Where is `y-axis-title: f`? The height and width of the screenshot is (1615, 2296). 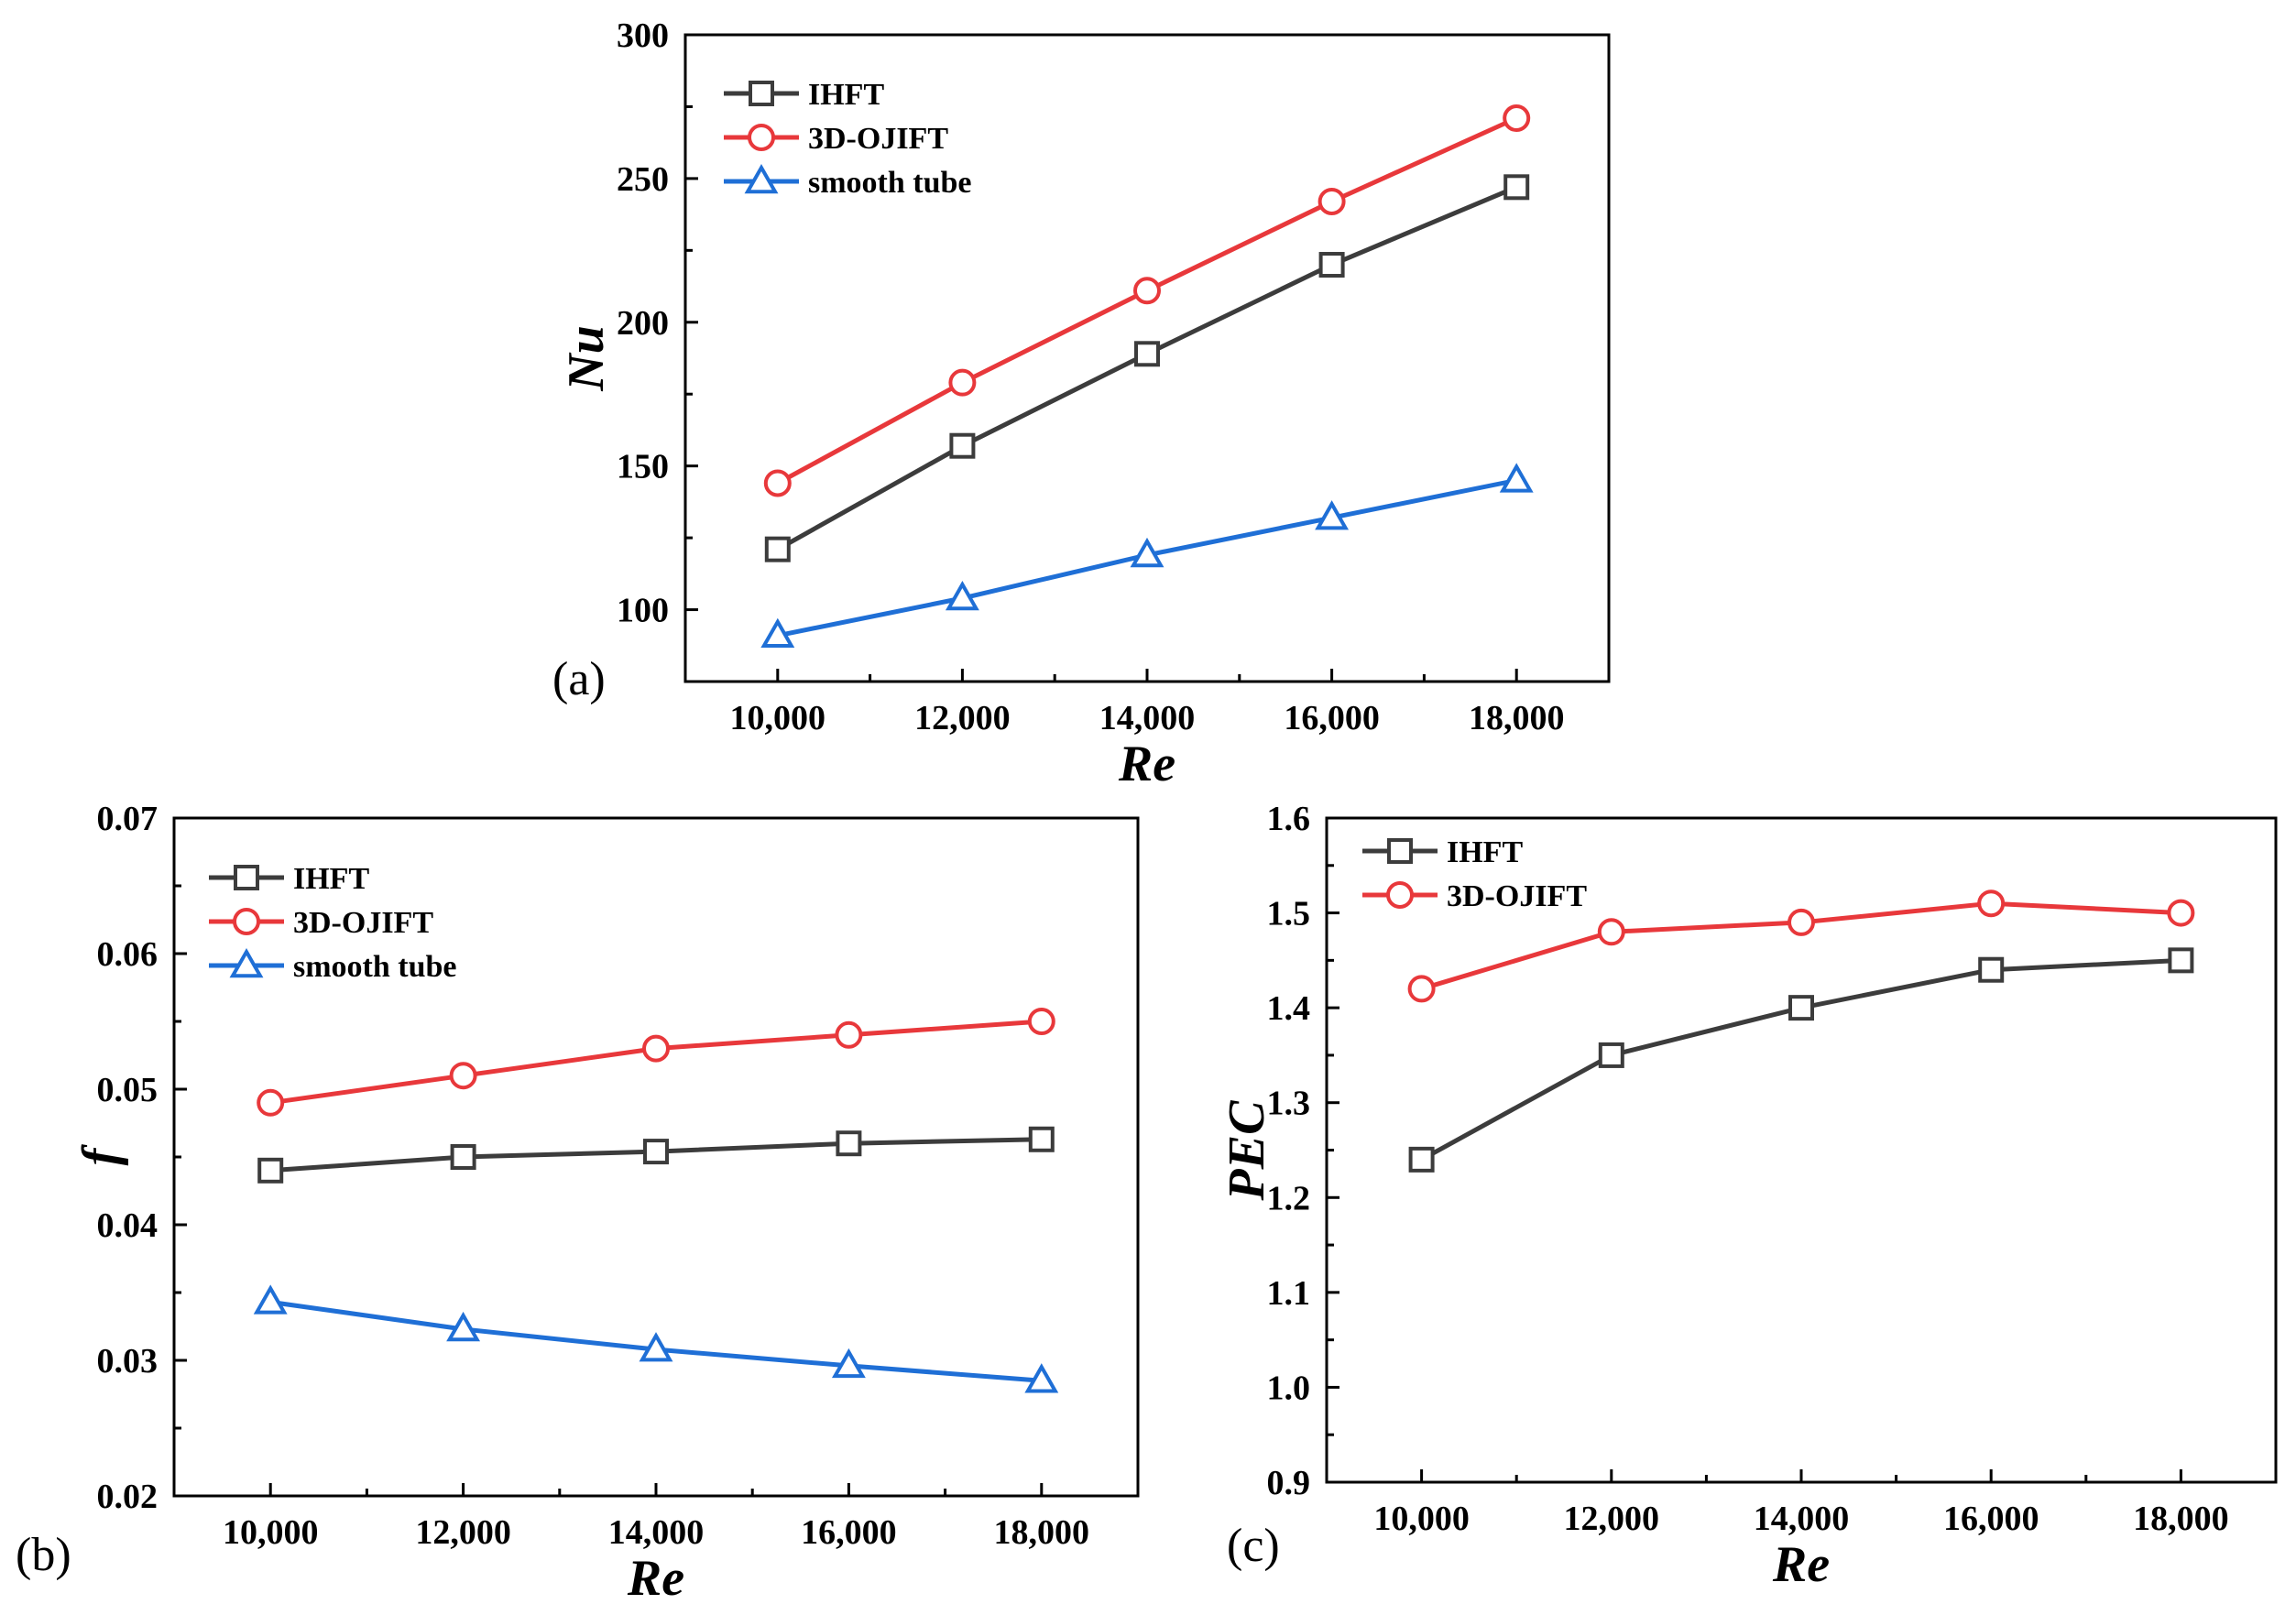 y-axis-title: f is located at coordinates (101, 1154).